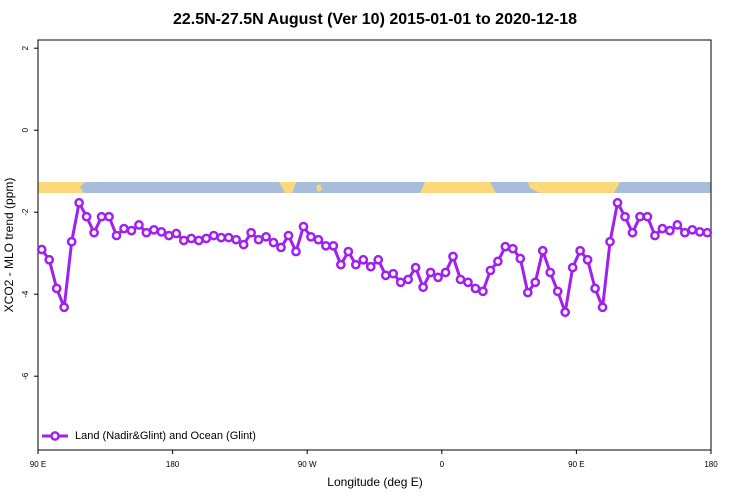 The image size is (750, 500). I want to click on legend-label: Land (Nadir&Glint) and Ocean (Glint), so click(165, 436).